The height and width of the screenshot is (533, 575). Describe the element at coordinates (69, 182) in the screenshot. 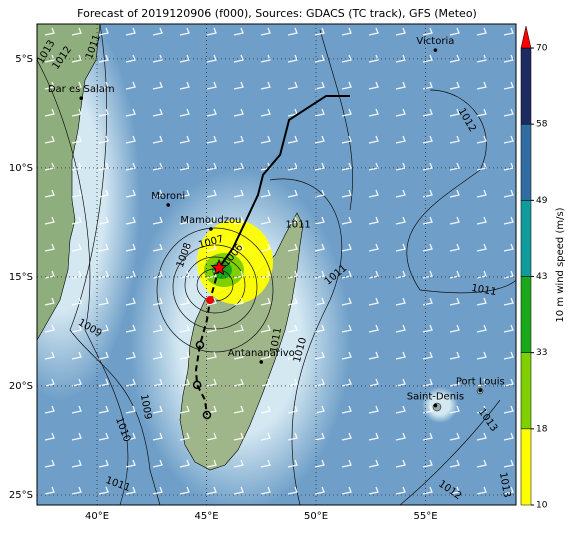

I see `africa` at that location.